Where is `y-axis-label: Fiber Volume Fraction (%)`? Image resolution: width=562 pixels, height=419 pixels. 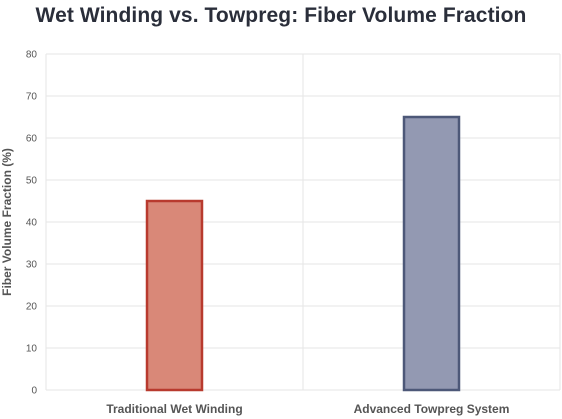
y-axis-label: Fiber Volume Fraction (%) is located at coordinates (7, 222).